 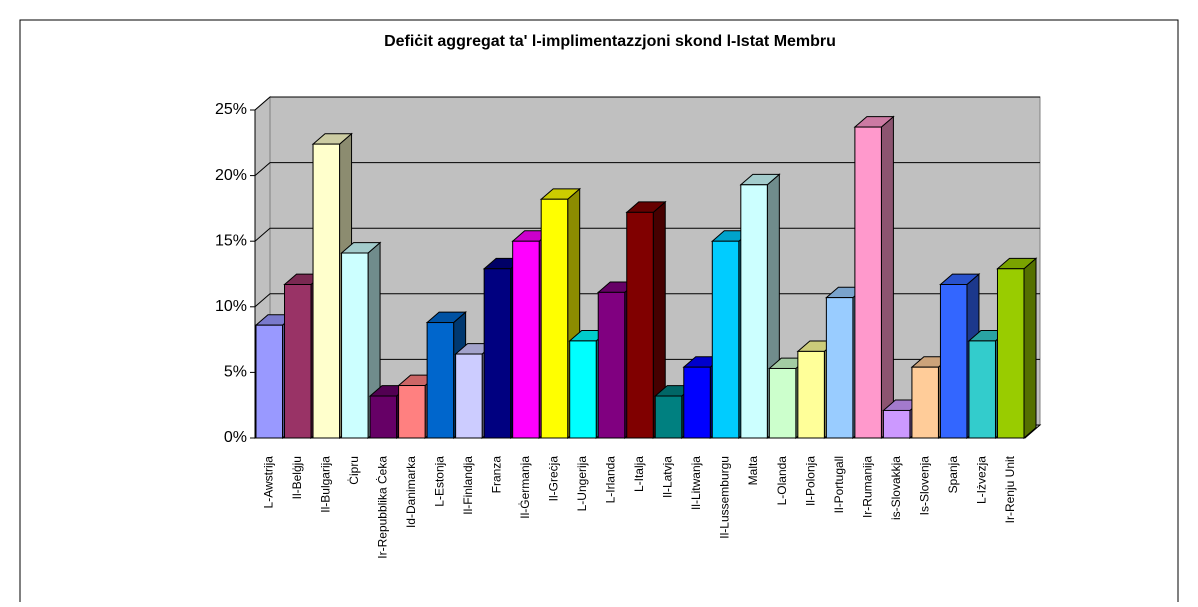 I want to click on x-tick-label: Il-Latvja, so click(x=668, y=477).